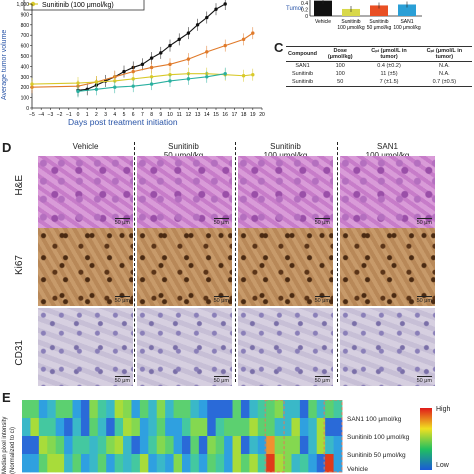  Describe the element at coordinates (302, 66) in the screenshot. I see `table-cell: SAN1` at that location.